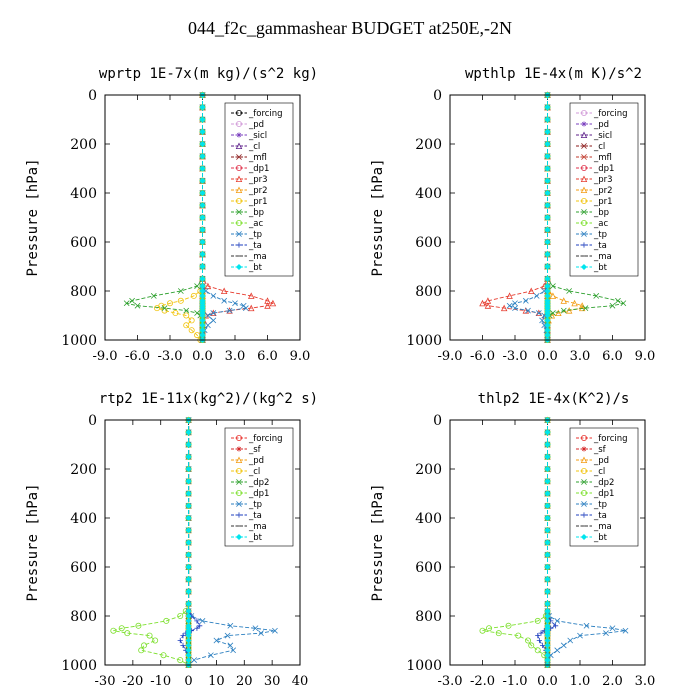 This screenshot has width=700, height=700. Describe the element at coordinates (255, 235) in the screenshot. I see `legend-label: _tp` at that location.